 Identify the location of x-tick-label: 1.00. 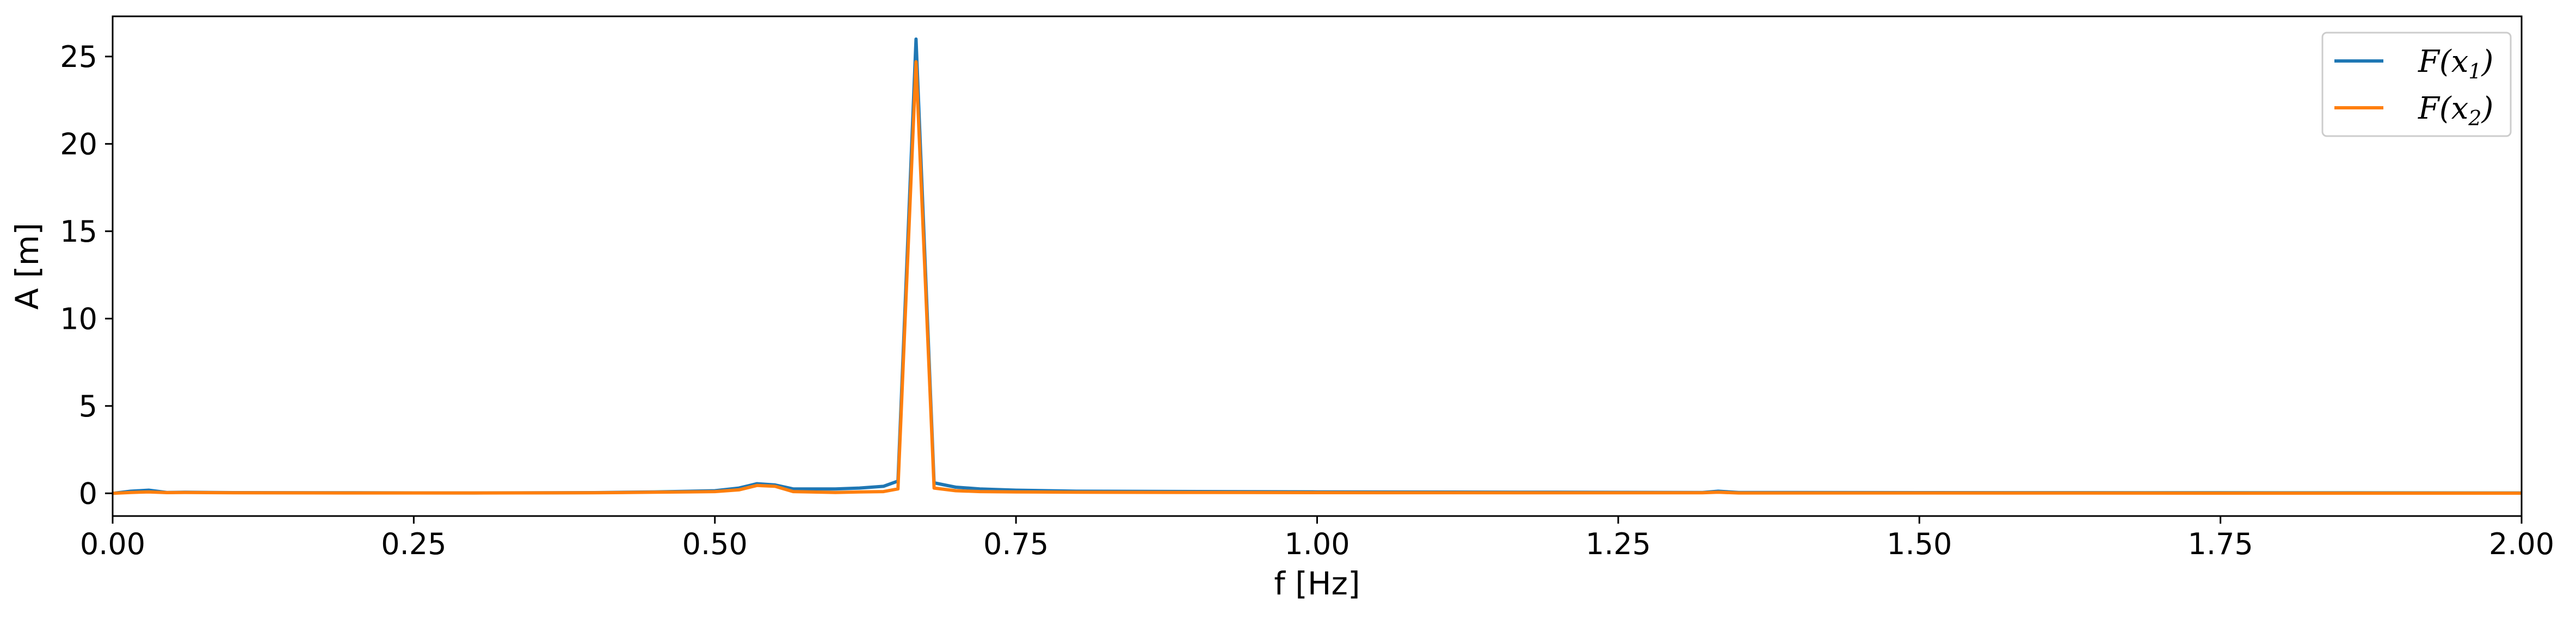
(1316, 544).